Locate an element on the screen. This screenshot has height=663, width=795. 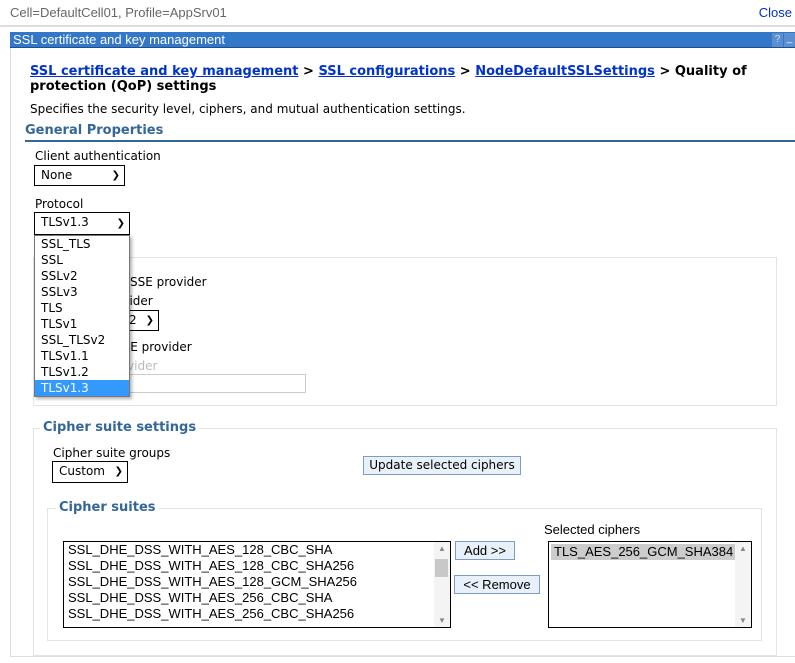
protocol-option: SSLv2 is located at coordinates (59, 276).